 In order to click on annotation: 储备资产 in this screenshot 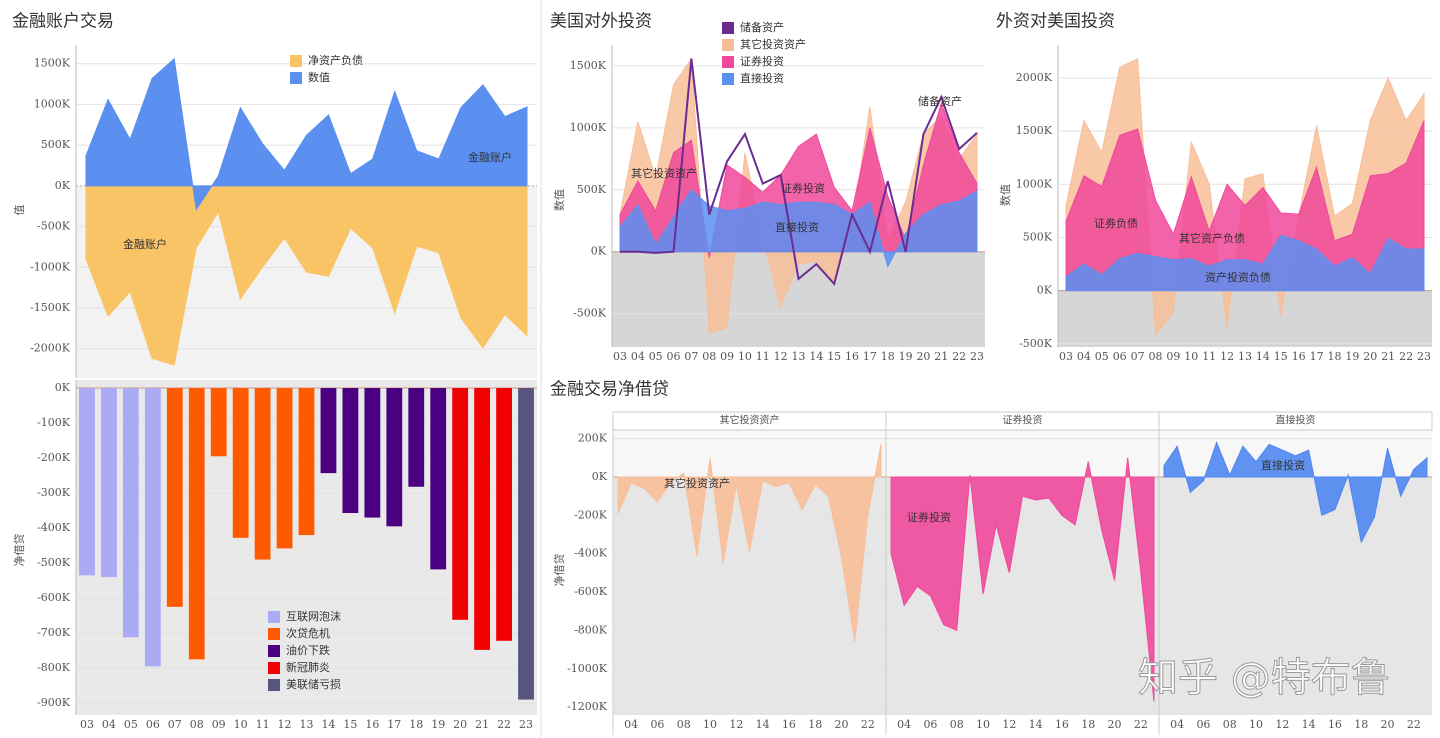, I will do `click(940, 101)`.